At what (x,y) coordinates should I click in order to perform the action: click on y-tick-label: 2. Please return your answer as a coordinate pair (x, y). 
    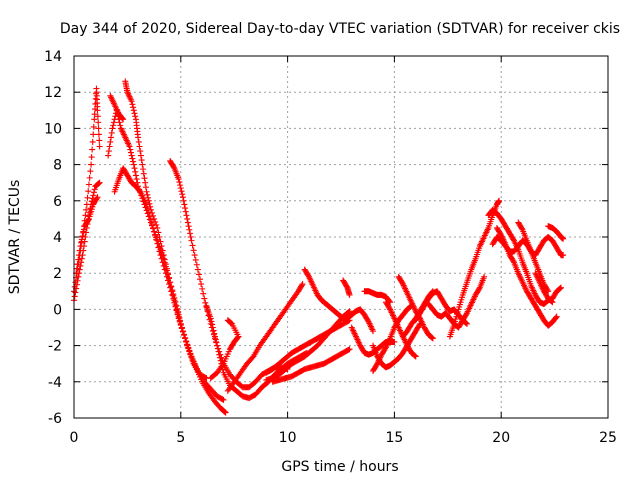
    Looking at the image, I should click on (57, 274).